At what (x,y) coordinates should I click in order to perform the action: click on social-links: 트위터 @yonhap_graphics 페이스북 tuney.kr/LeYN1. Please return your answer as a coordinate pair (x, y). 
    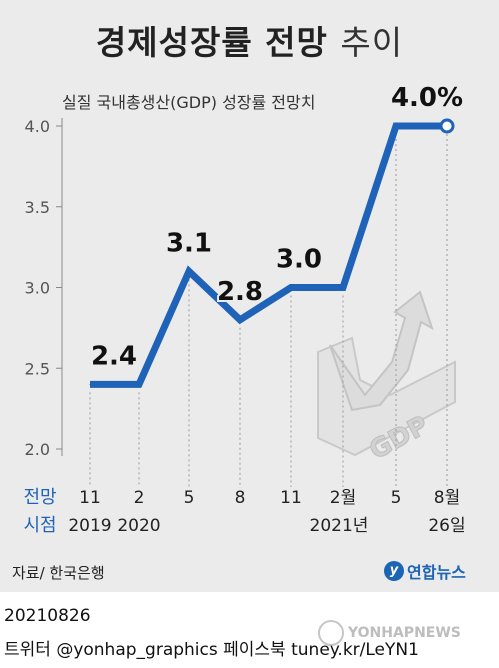
    Looking at the image, I should click on (211, 650).